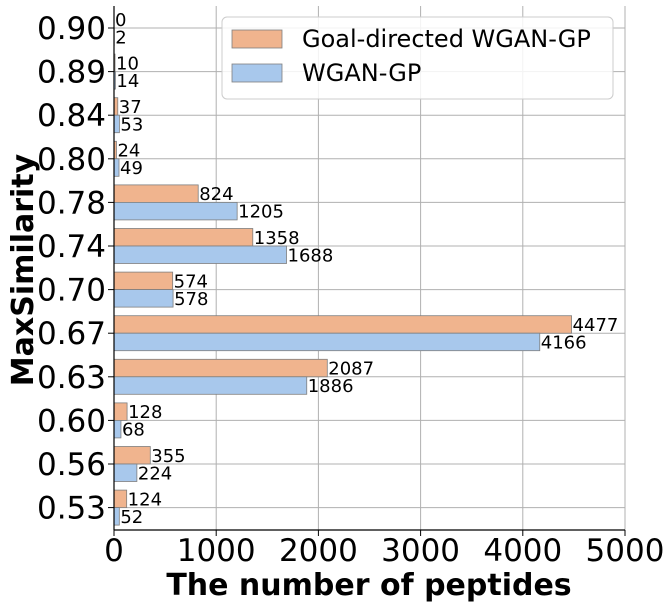 The height and width of the screenshot is (606, 670). What do you see at coordinates (130, 107) in the screenshot?
I see `data-label: 37` at bounding box center [130, 107].